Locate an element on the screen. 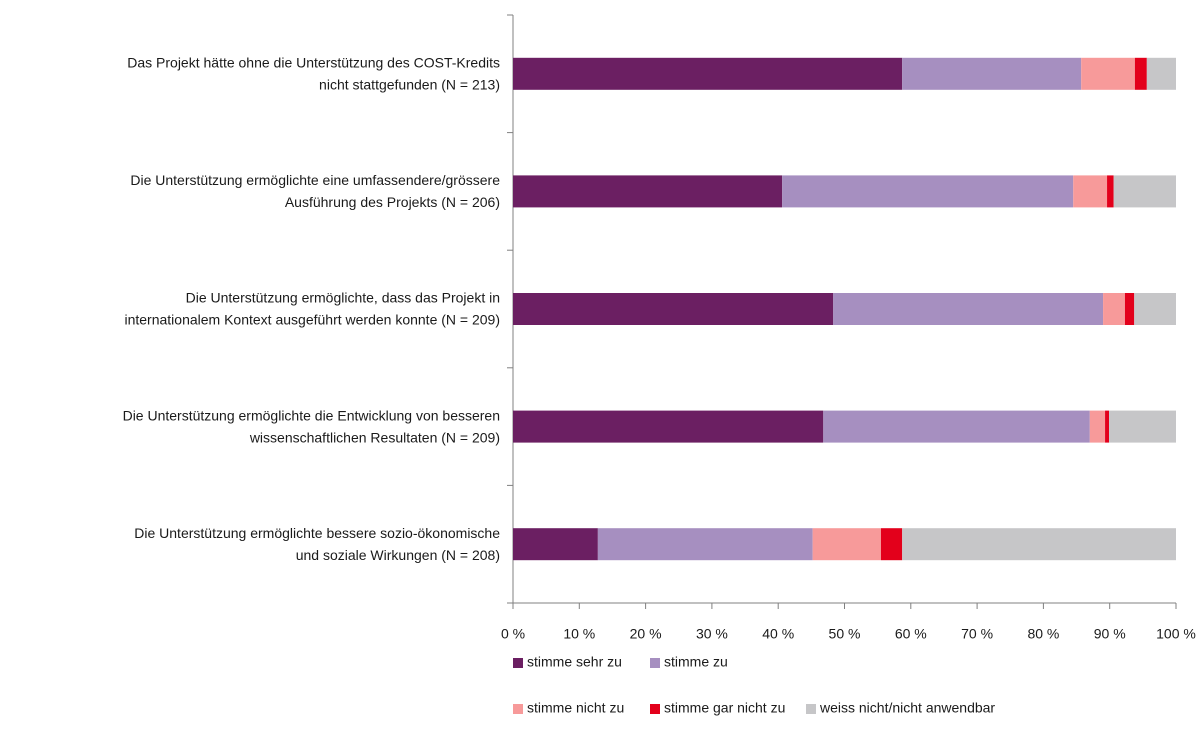 The image size is (1200, 735). x-tick-label: 10 % is located at coordinates (579, 634).